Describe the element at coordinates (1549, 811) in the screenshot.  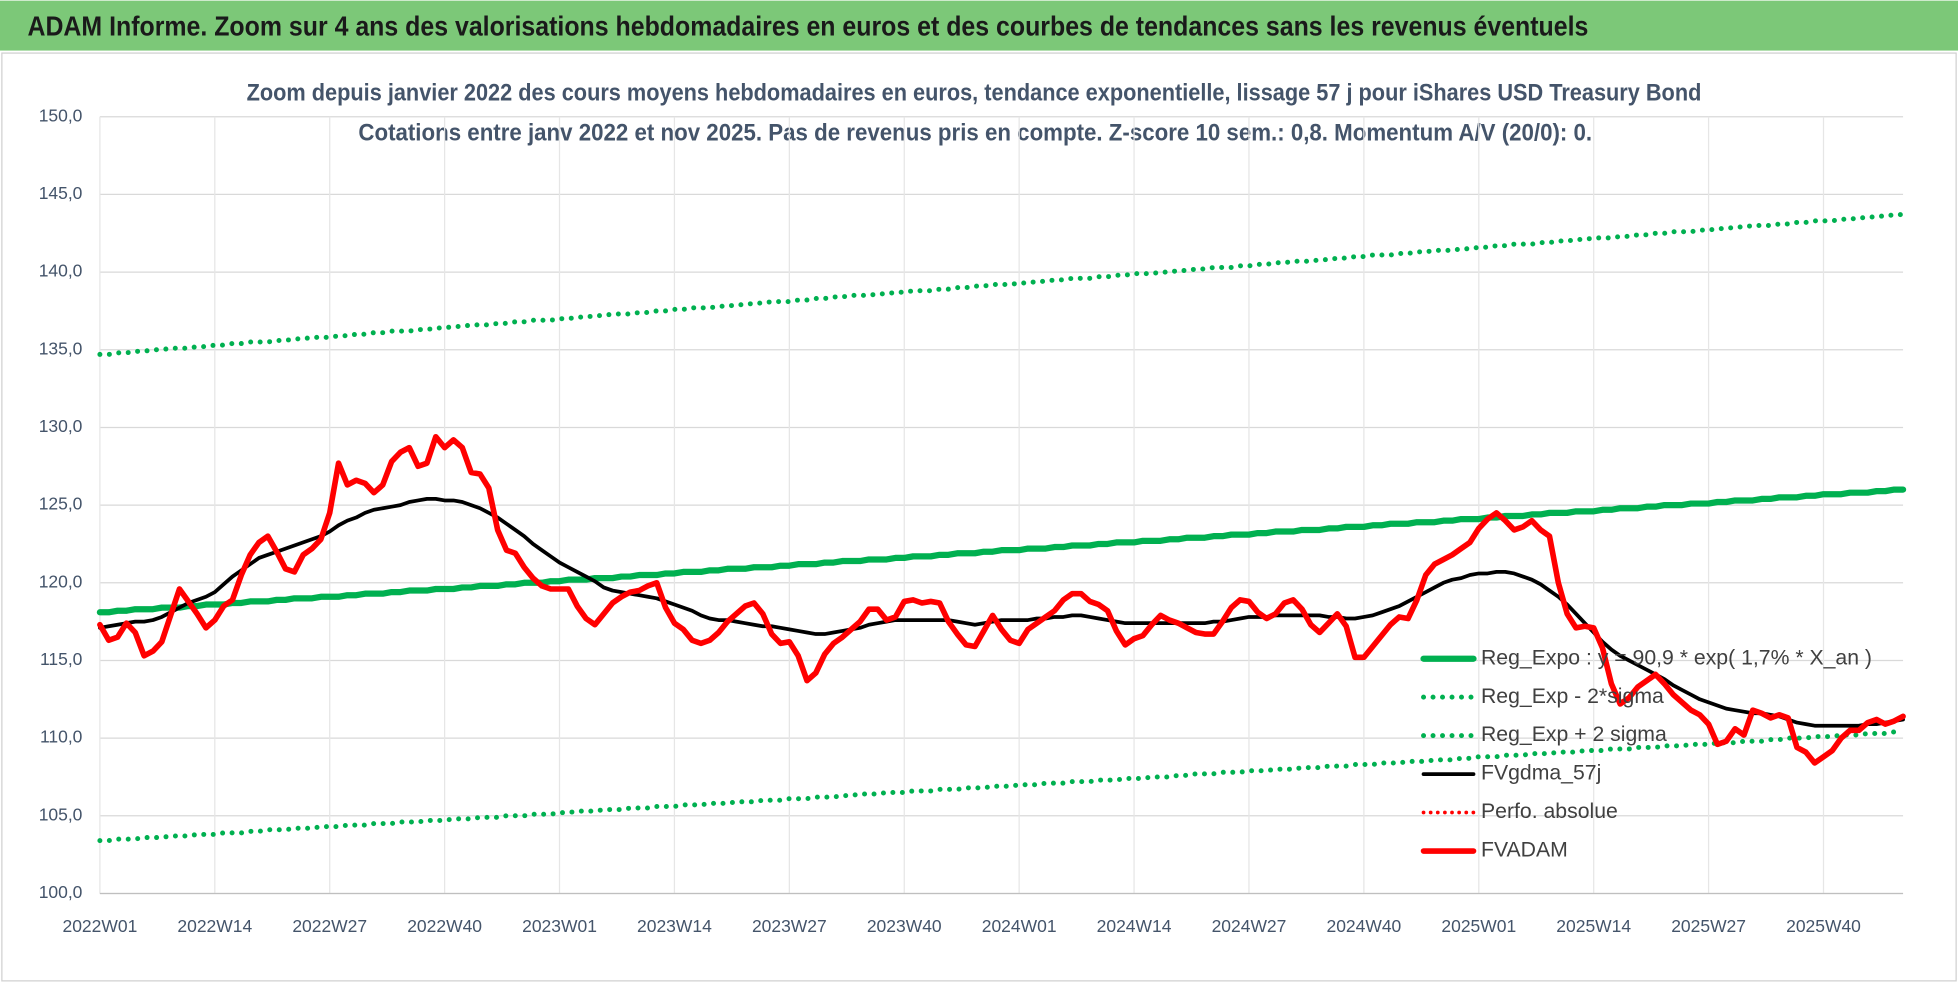
I see `legend-label: Perfo. absolue` at that location.